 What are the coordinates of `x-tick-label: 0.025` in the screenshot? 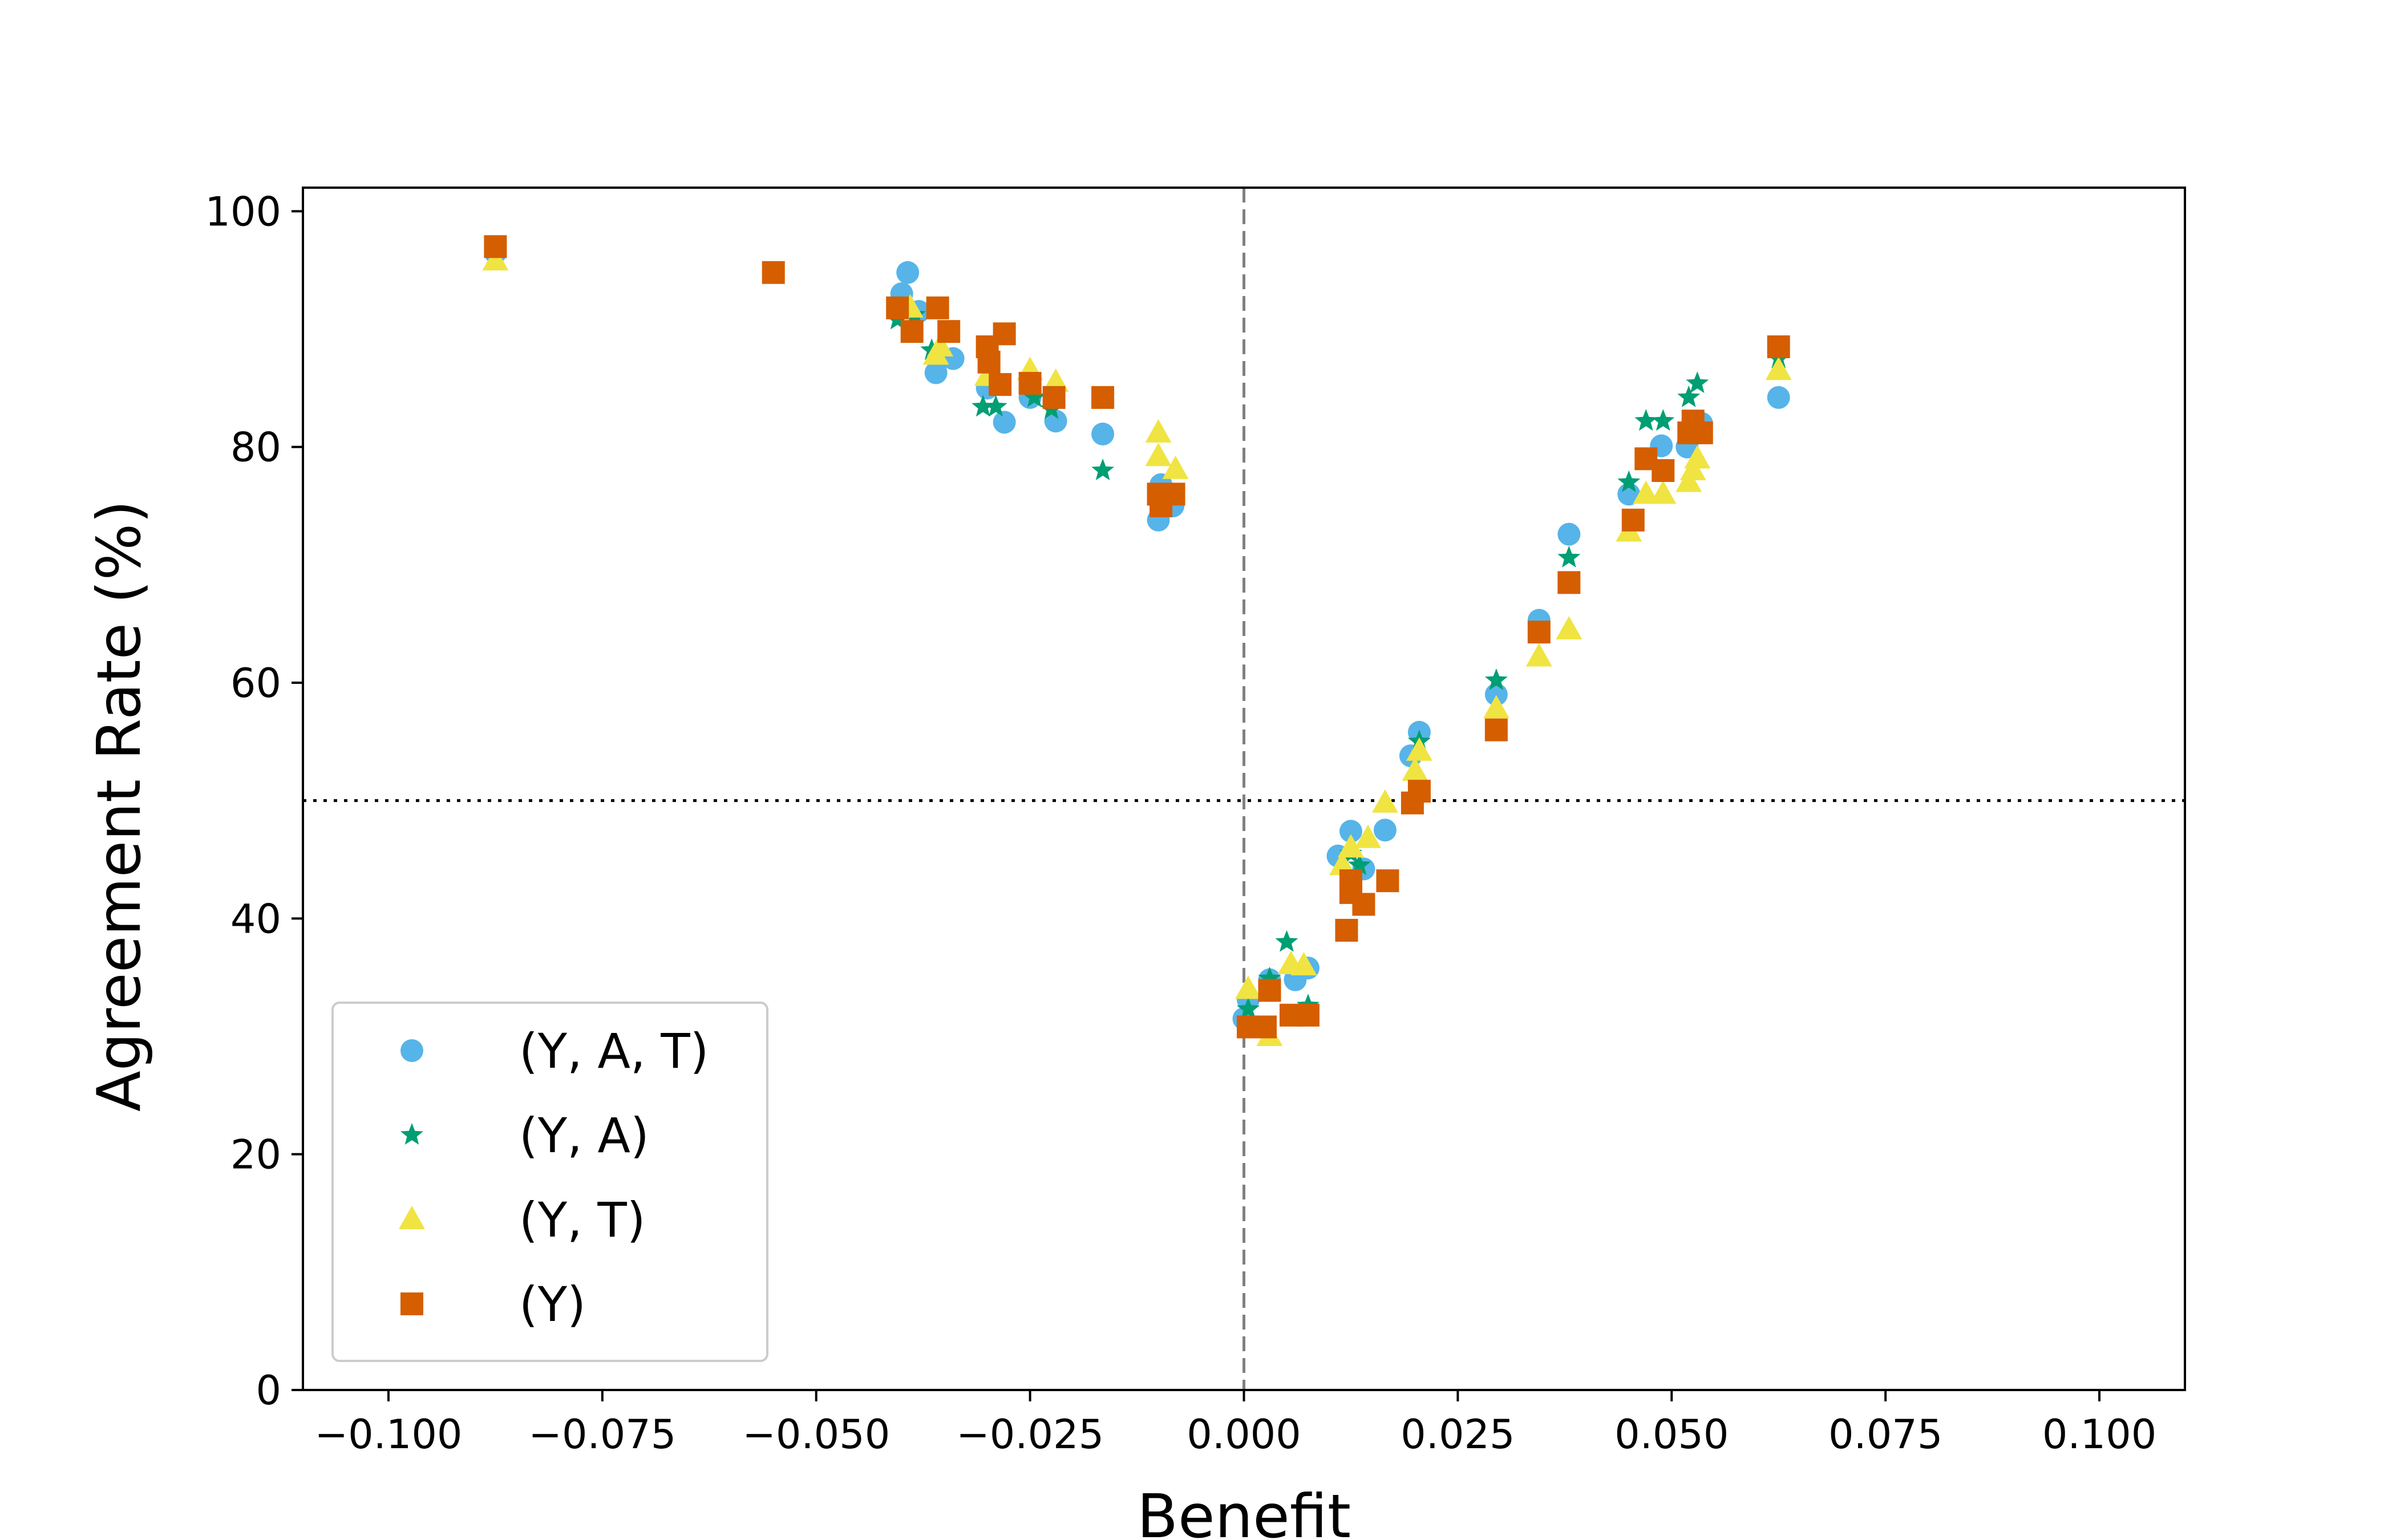 It's located at (1458, 1435).